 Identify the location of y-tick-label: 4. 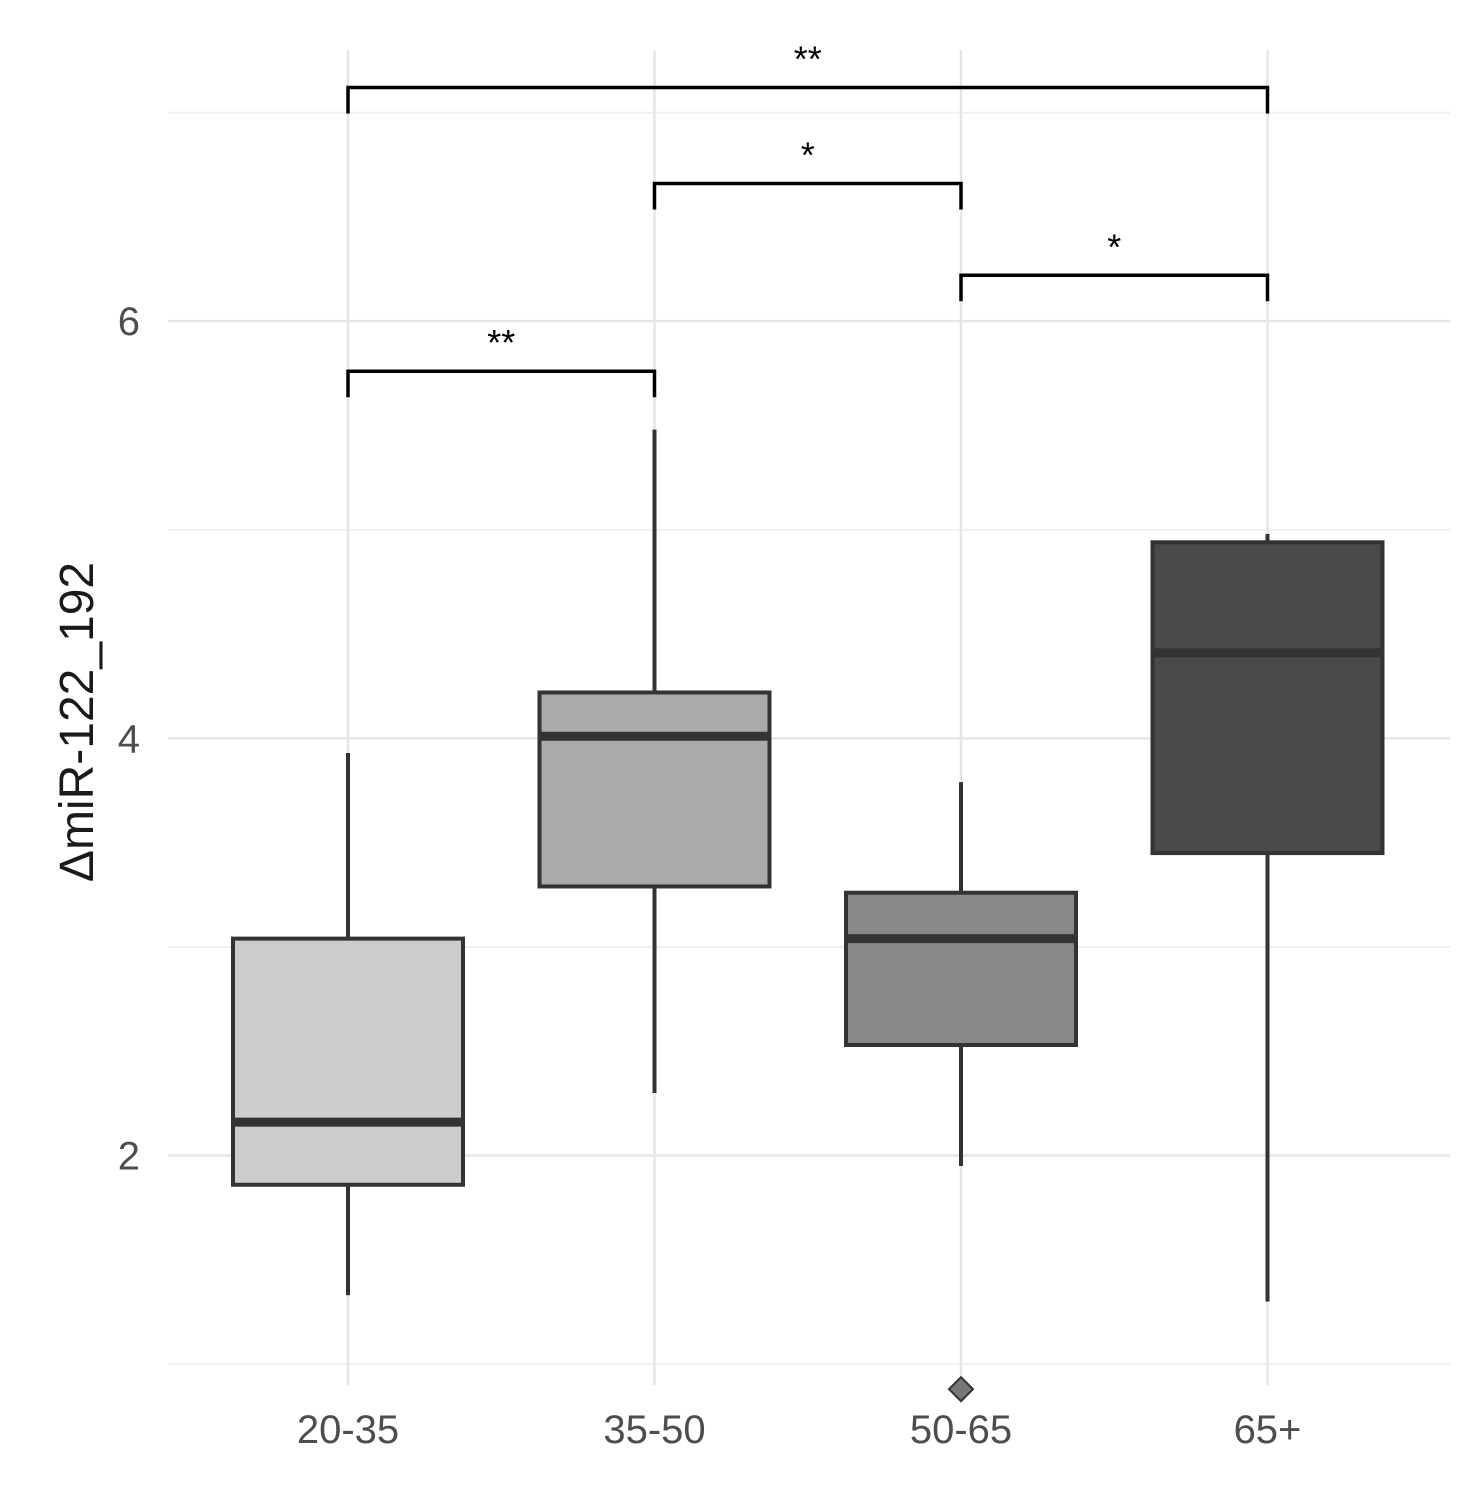
(129, 739).